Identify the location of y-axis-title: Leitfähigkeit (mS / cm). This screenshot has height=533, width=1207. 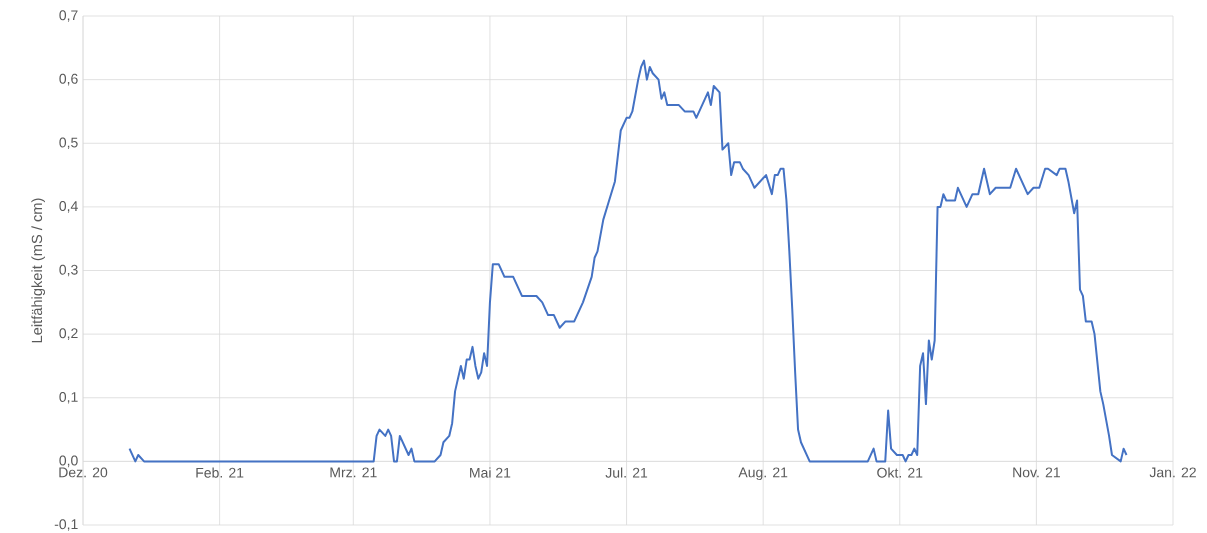
(38, 270).